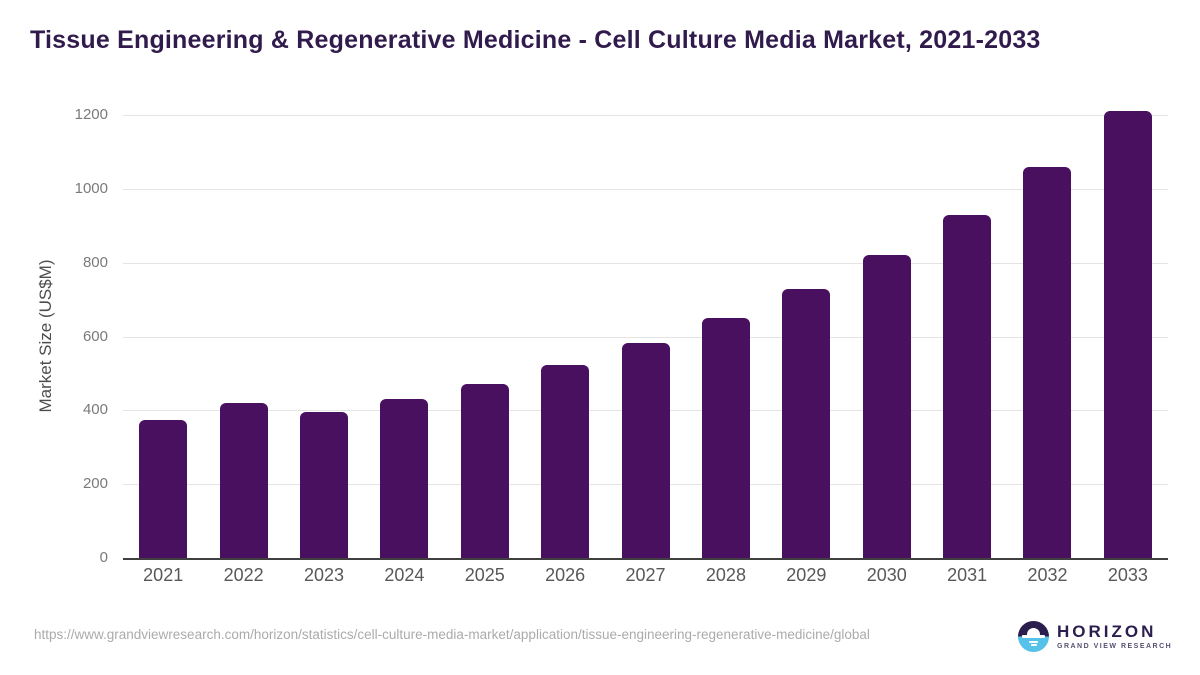  Describe the element at coordinates (1047, 575) in the screenshot. I see `x-tick-label: 2032` at that location.